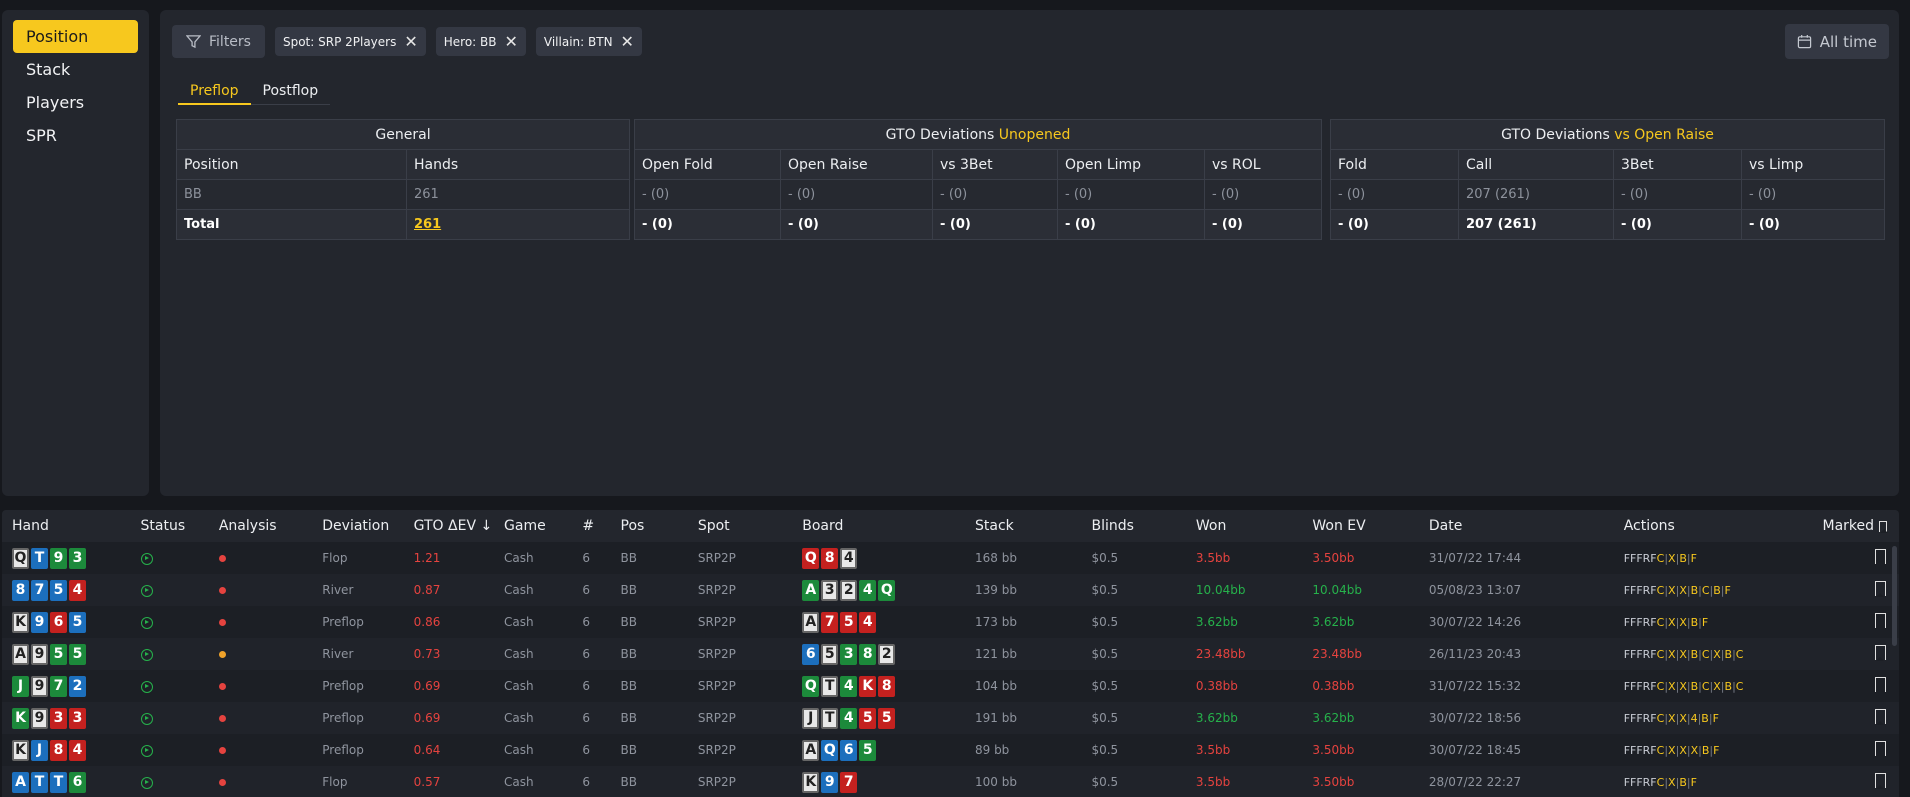 The image size is (1910, 797). Describe the element at coordinates (222, 590) in the screenshot. I see `analysis-dot-icon` at that location.